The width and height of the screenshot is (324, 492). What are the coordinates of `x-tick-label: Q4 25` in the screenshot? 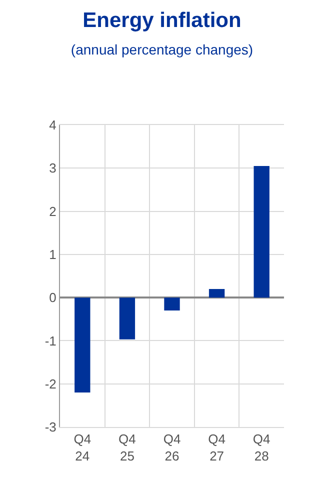 It's located at (127, 448).